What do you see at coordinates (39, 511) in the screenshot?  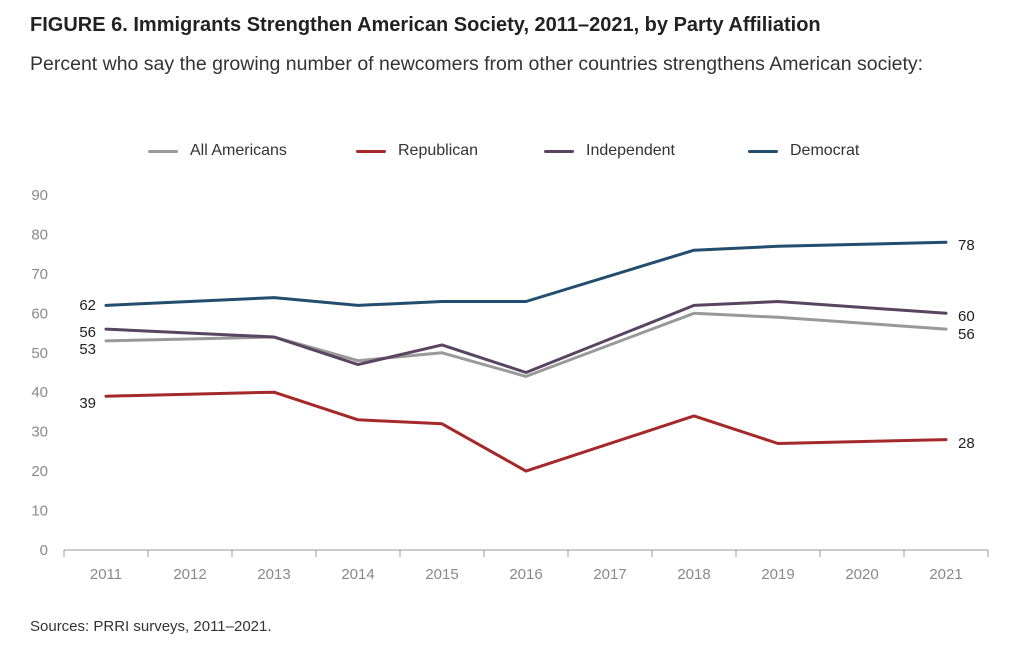 I see `y-tick-label: 10` at bounding box center [39, 511].